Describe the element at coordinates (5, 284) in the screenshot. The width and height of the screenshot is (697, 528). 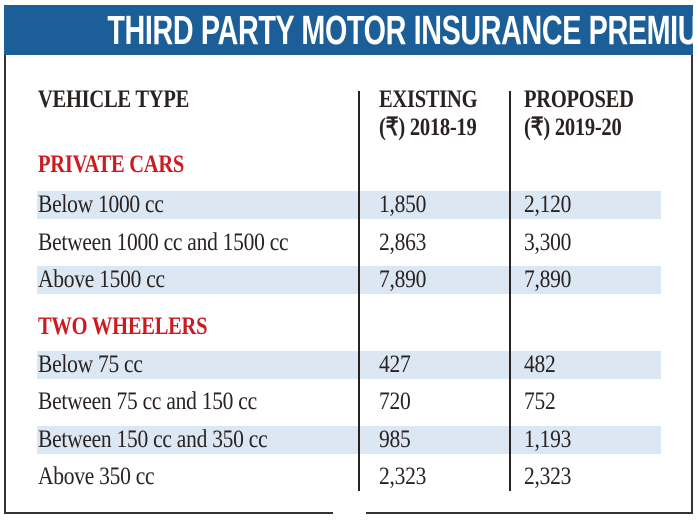
I see `frame-border-left` at that location.